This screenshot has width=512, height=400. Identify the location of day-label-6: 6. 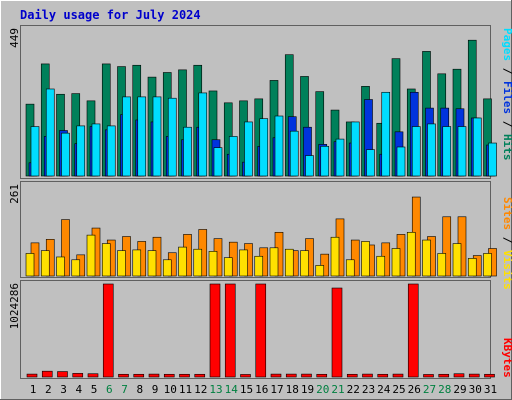
(109, 389).